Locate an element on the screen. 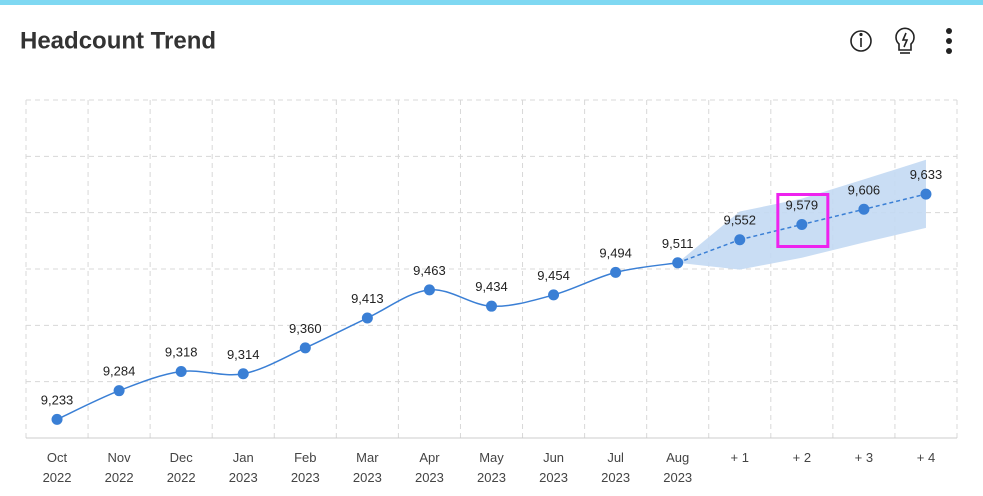 This screenshot has height=496, width=983. data-label: 9,552 is located at coordinates (739, 220).